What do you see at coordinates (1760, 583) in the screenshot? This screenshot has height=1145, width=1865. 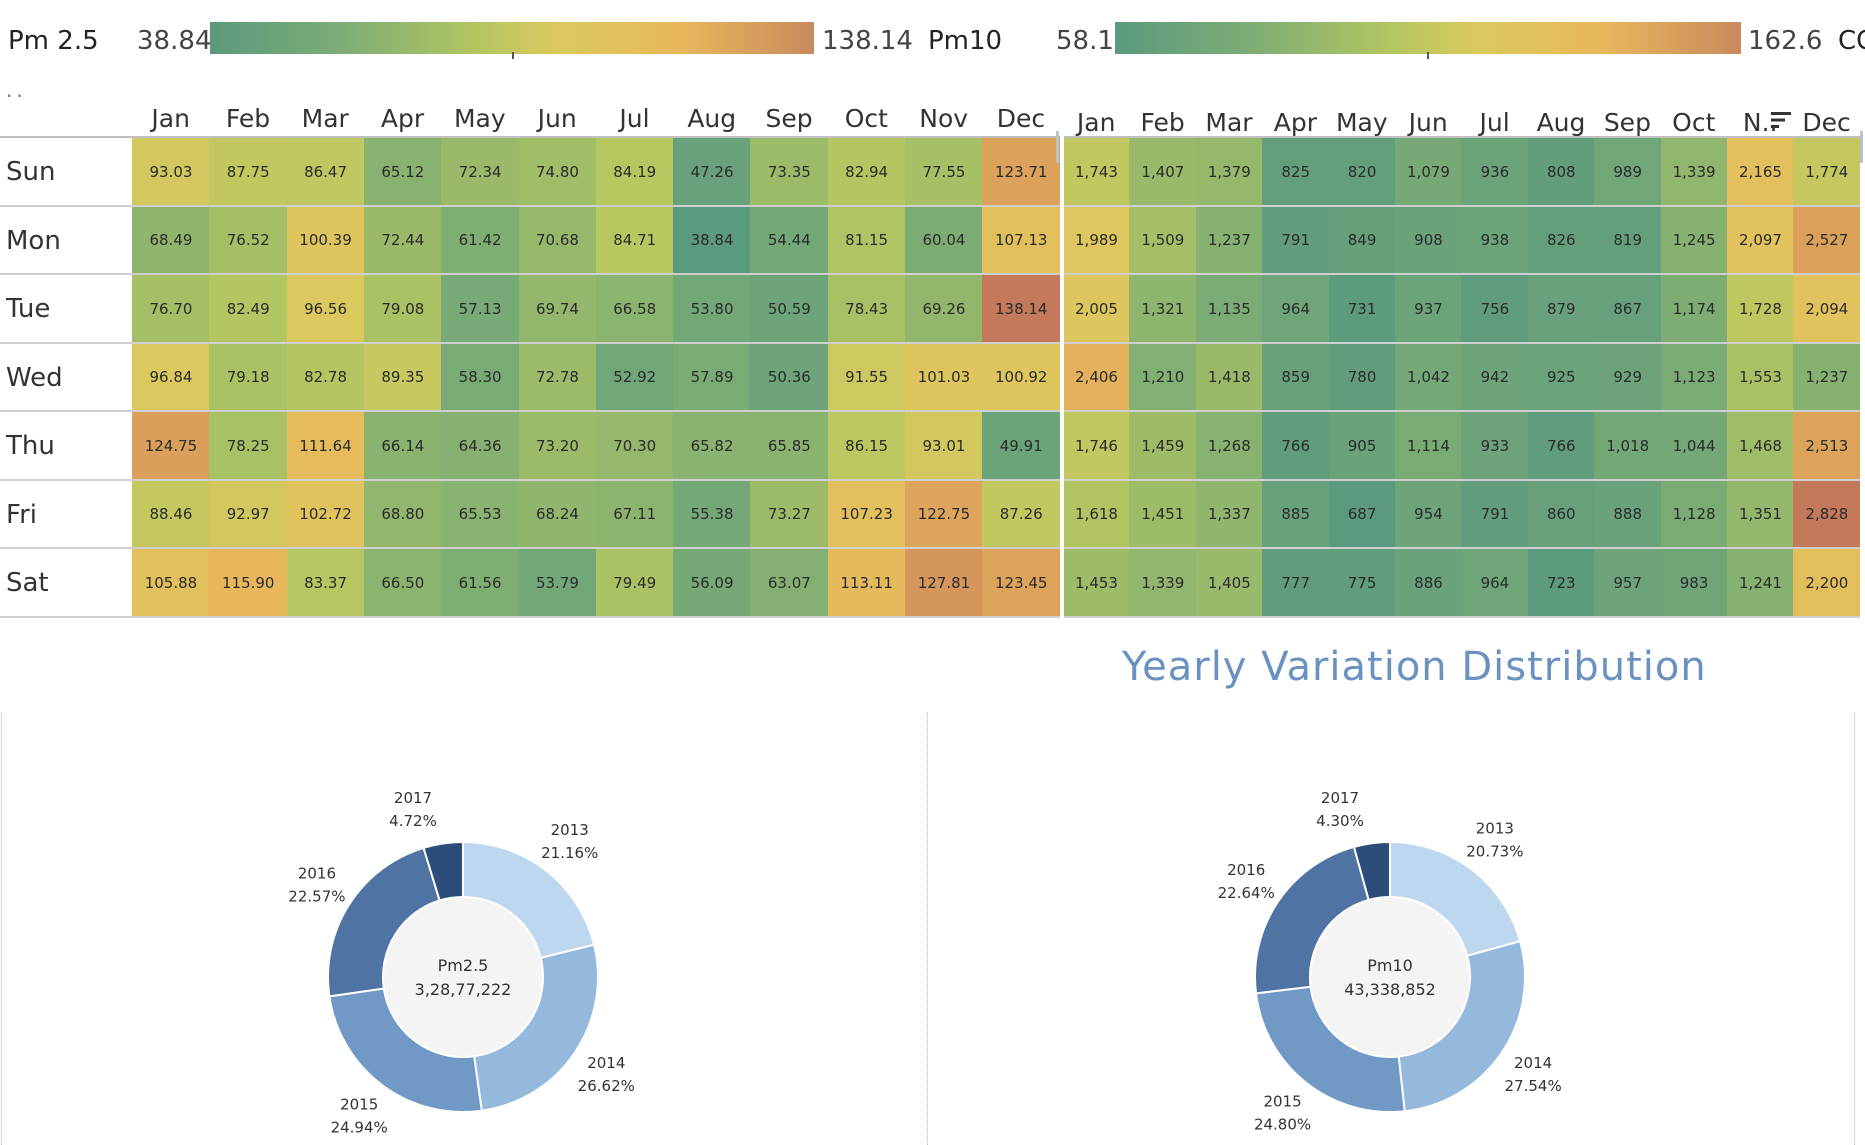 I see `pm10-heatmap-cell: 1,241` at bounding box center [1760, 583].